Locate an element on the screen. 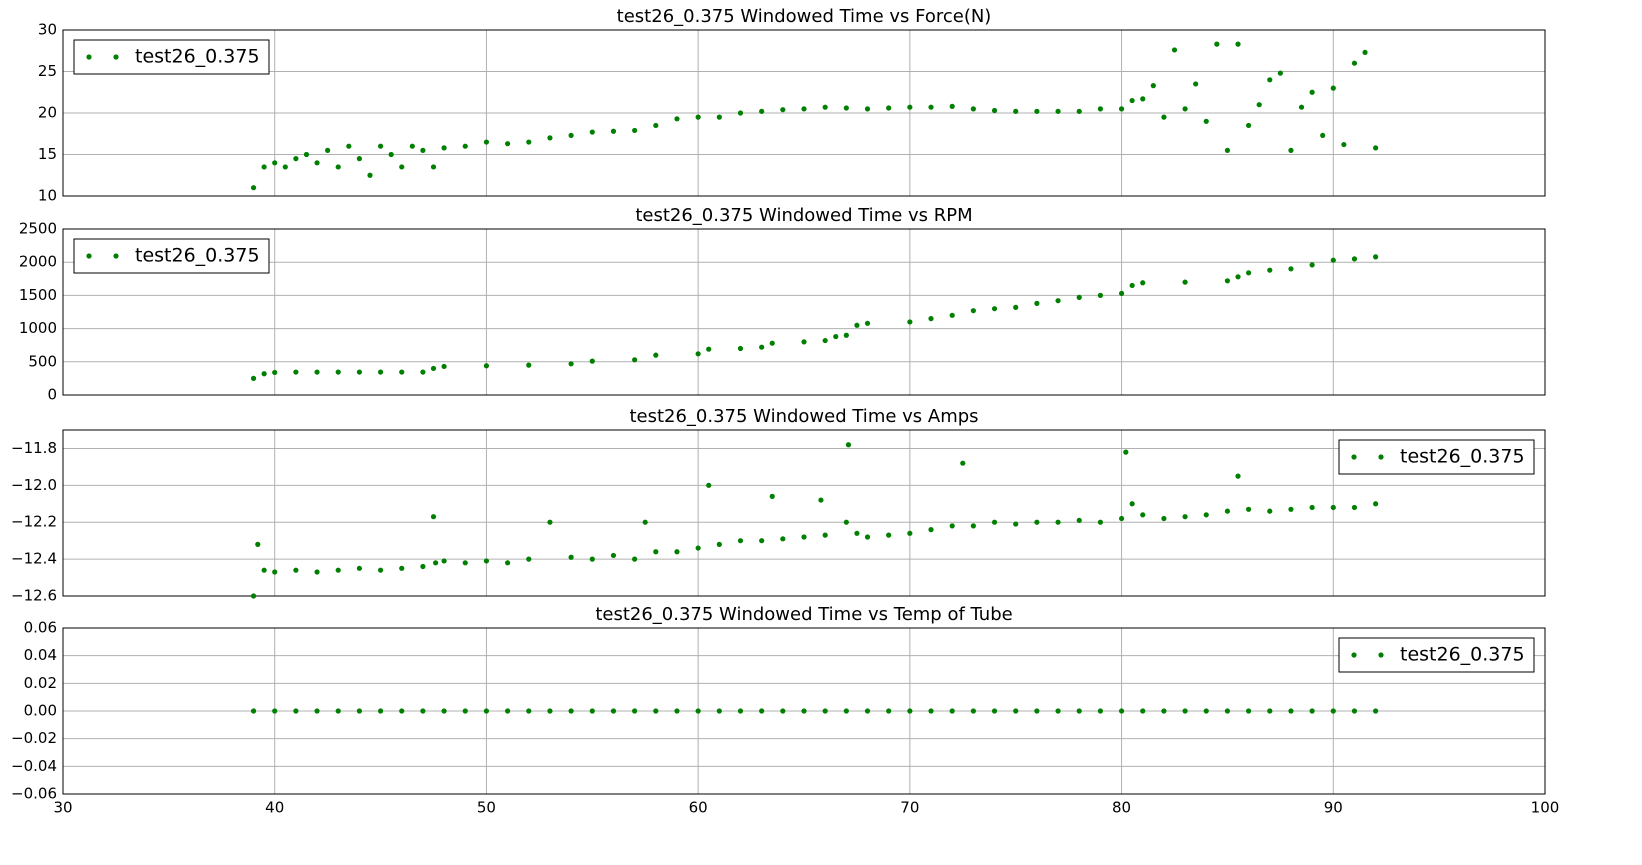 The height and width of the screenshot is (865, 1642). chart-title: test26_0.375 Windowed Time vs Force(N) is located at coordinates (804, 16).